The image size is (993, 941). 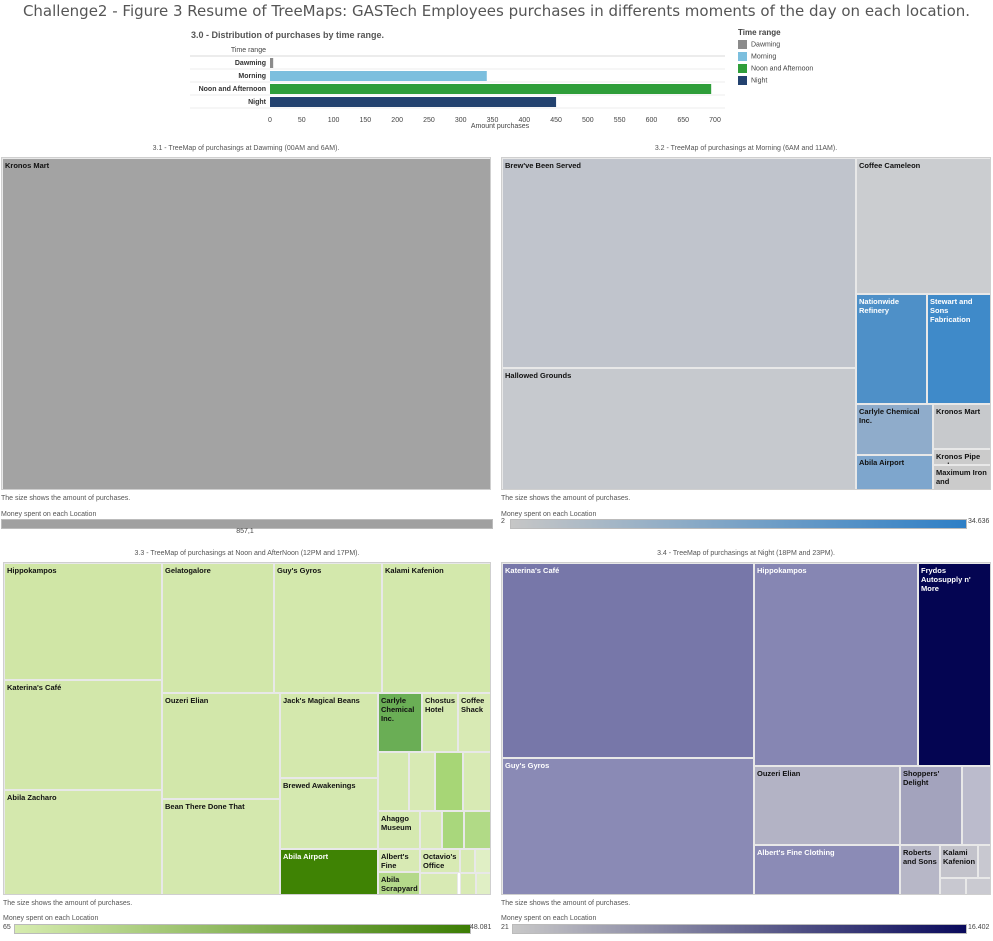 I want to click on legend-title: Time range, so click(x=759, y=32).